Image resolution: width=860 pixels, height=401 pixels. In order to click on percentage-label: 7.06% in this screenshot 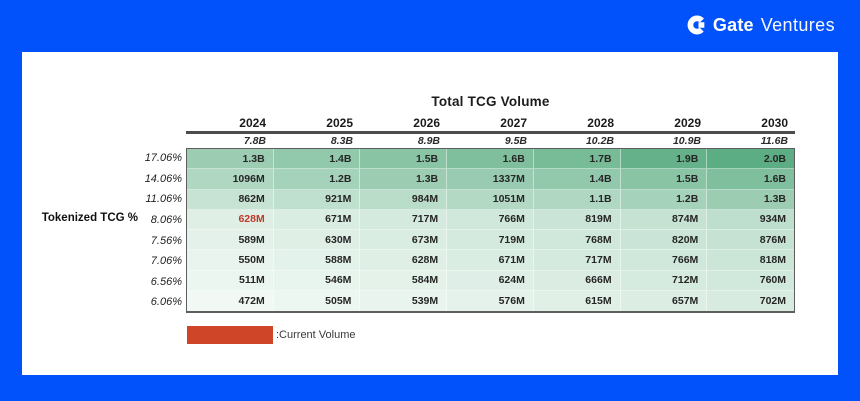, I will do `click(166, 261)`.